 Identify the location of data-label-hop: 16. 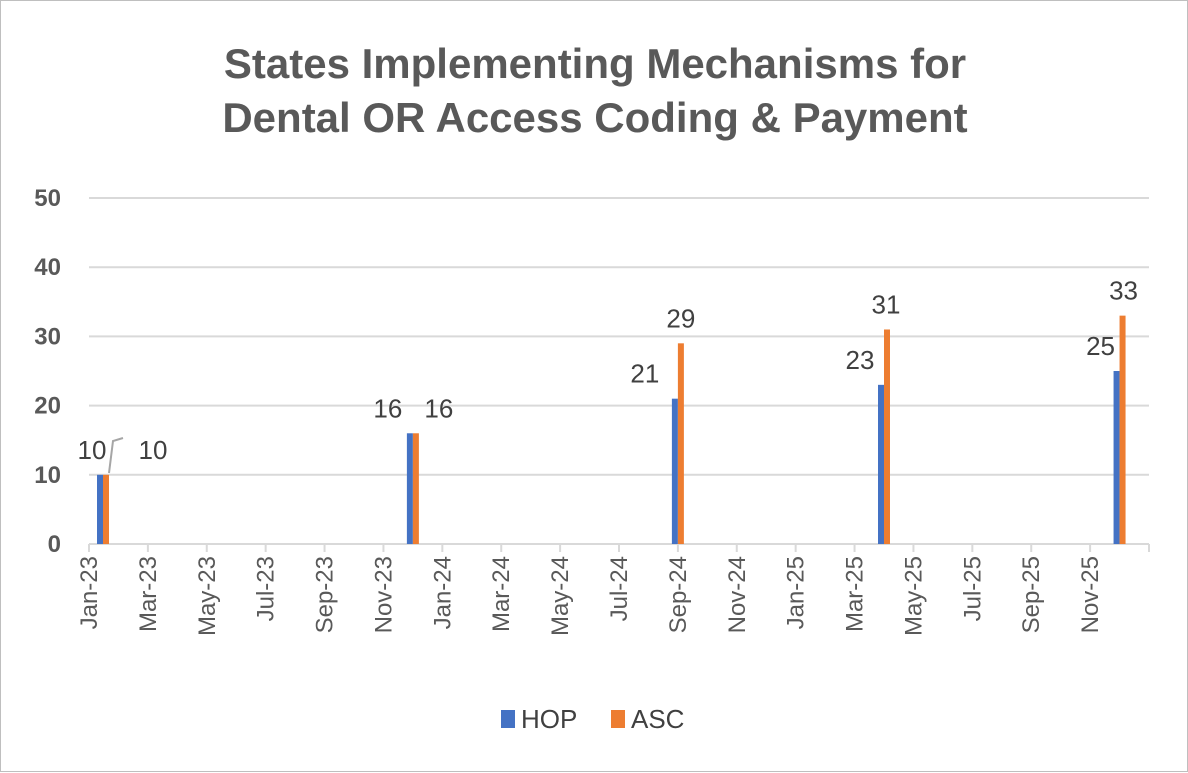
(387, 408).